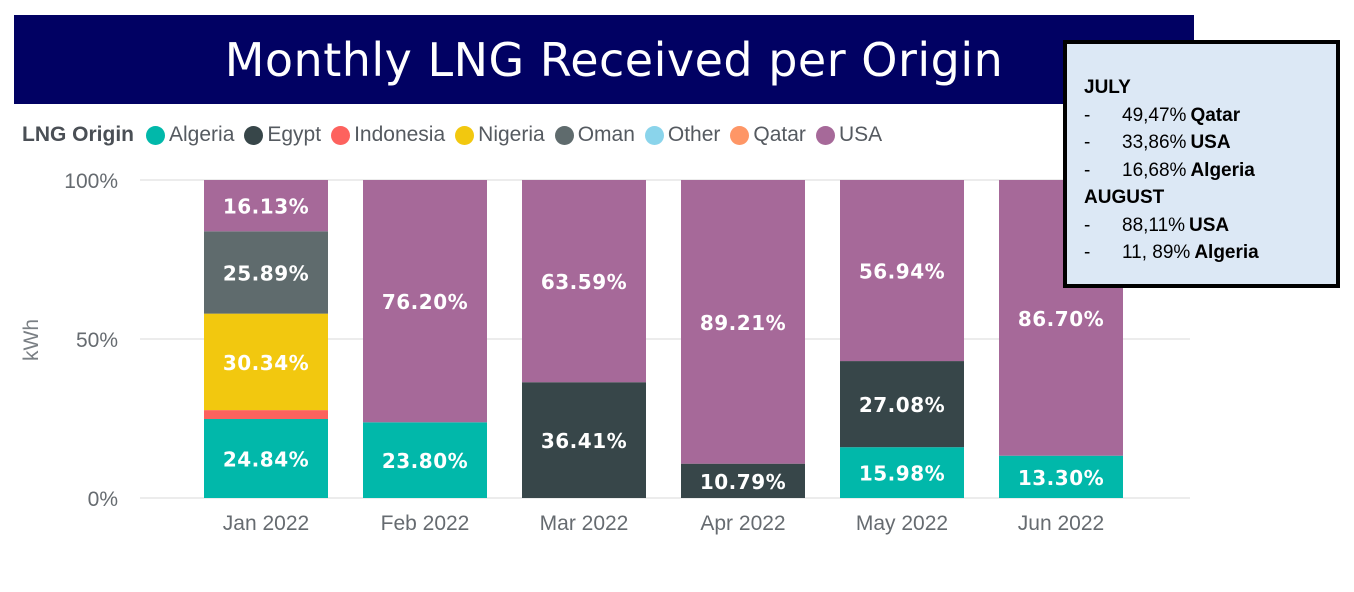 The height and width of the screenshot is (592, 1354). I want to click on bar-segment-jan-2022-usa, so click(266, 206).